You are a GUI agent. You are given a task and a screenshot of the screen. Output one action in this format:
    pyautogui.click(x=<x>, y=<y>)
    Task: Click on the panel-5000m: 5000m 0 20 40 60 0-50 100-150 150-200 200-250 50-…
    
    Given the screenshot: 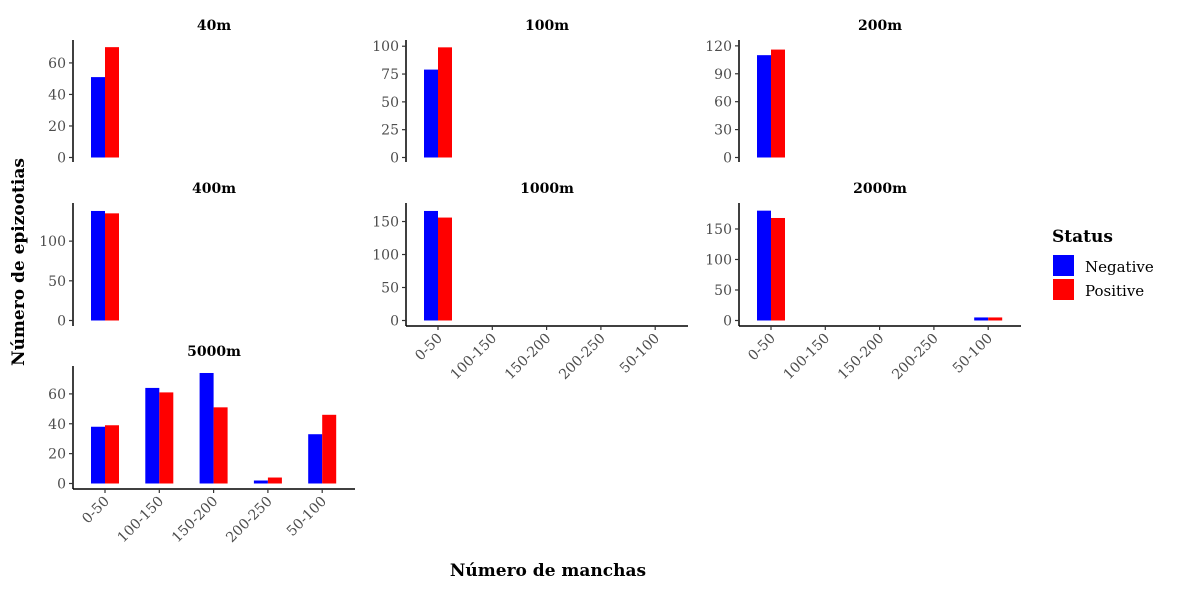 What is the action you would take?
    pyautogui.click(x=201, y=445)
    